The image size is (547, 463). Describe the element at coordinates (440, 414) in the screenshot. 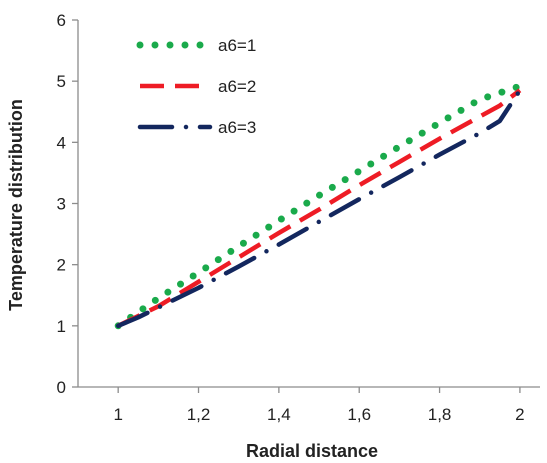

I see `x-tick-label: 1,8` at that location.